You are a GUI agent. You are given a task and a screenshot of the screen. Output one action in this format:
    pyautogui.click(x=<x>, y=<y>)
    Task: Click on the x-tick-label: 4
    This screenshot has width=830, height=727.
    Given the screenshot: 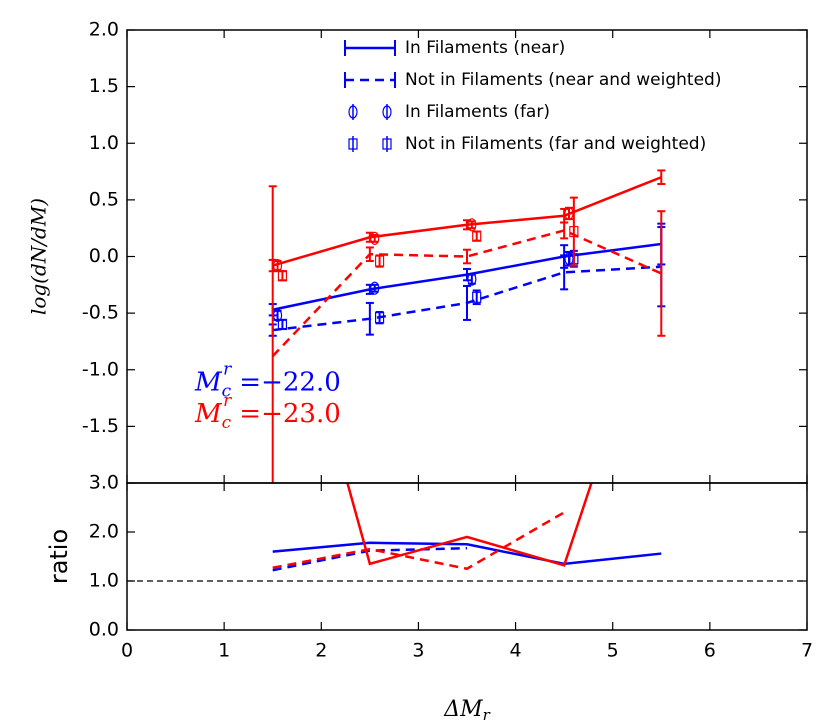 What is the action you would take?
    pyautogui.click(x=516, y=651)
    